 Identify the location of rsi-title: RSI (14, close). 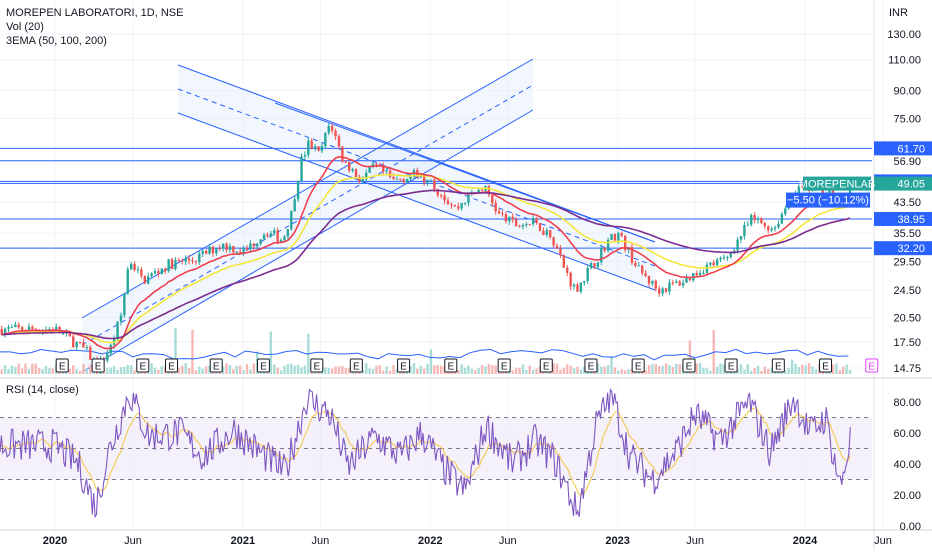
(42, 390).